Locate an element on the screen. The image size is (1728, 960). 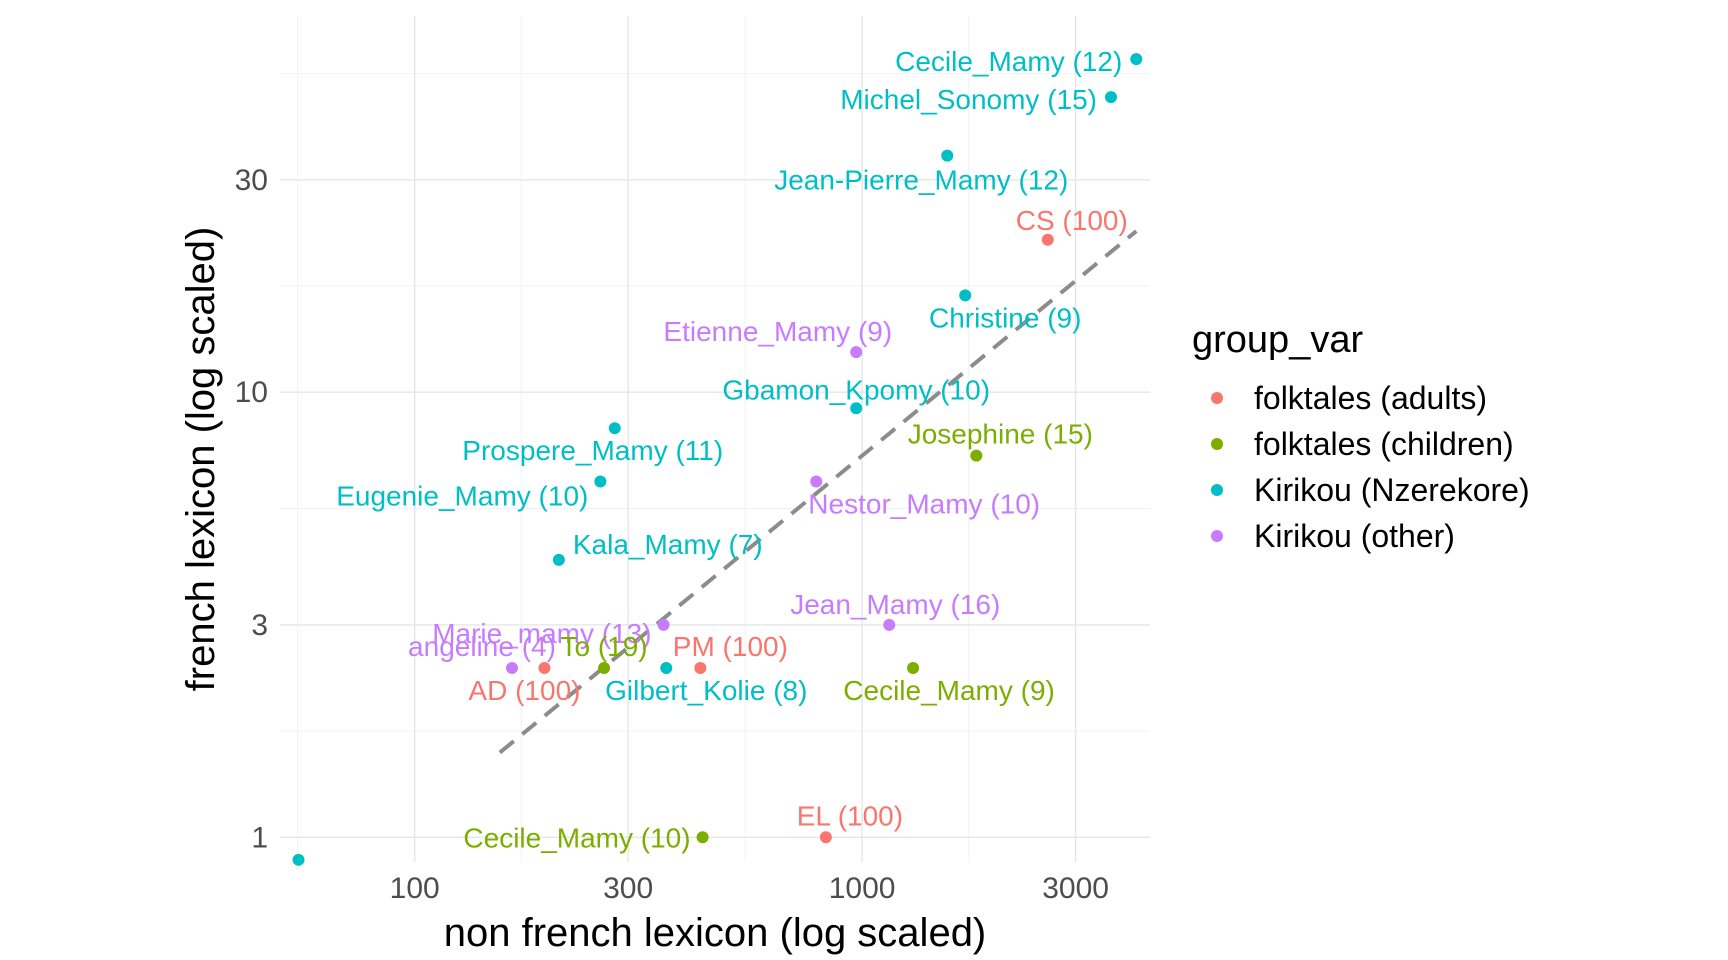
point-label: Kala_Mamy (7) is located at coordinates (668, 544).